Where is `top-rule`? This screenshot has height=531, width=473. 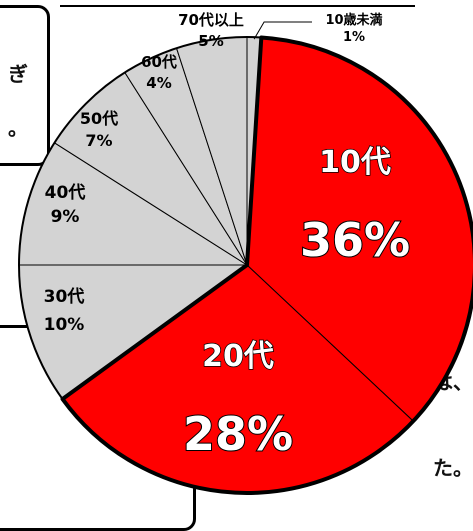
top-rule is located at coordinates (237, 6).